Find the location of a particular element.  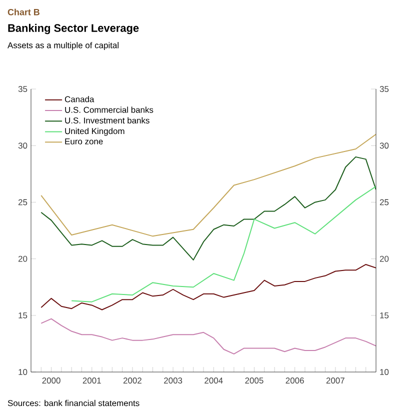

y-tick-label: 30 is located at coordinates (23, 145).